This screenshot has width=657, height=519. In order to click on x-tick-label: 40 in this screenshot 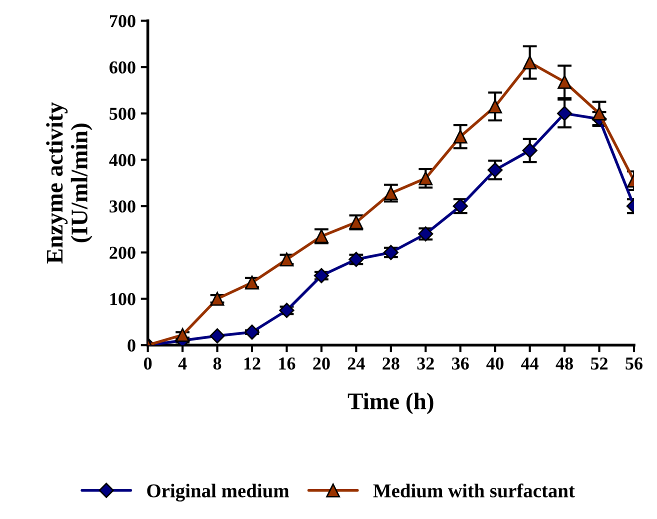, I will do `click(495, 363)`.